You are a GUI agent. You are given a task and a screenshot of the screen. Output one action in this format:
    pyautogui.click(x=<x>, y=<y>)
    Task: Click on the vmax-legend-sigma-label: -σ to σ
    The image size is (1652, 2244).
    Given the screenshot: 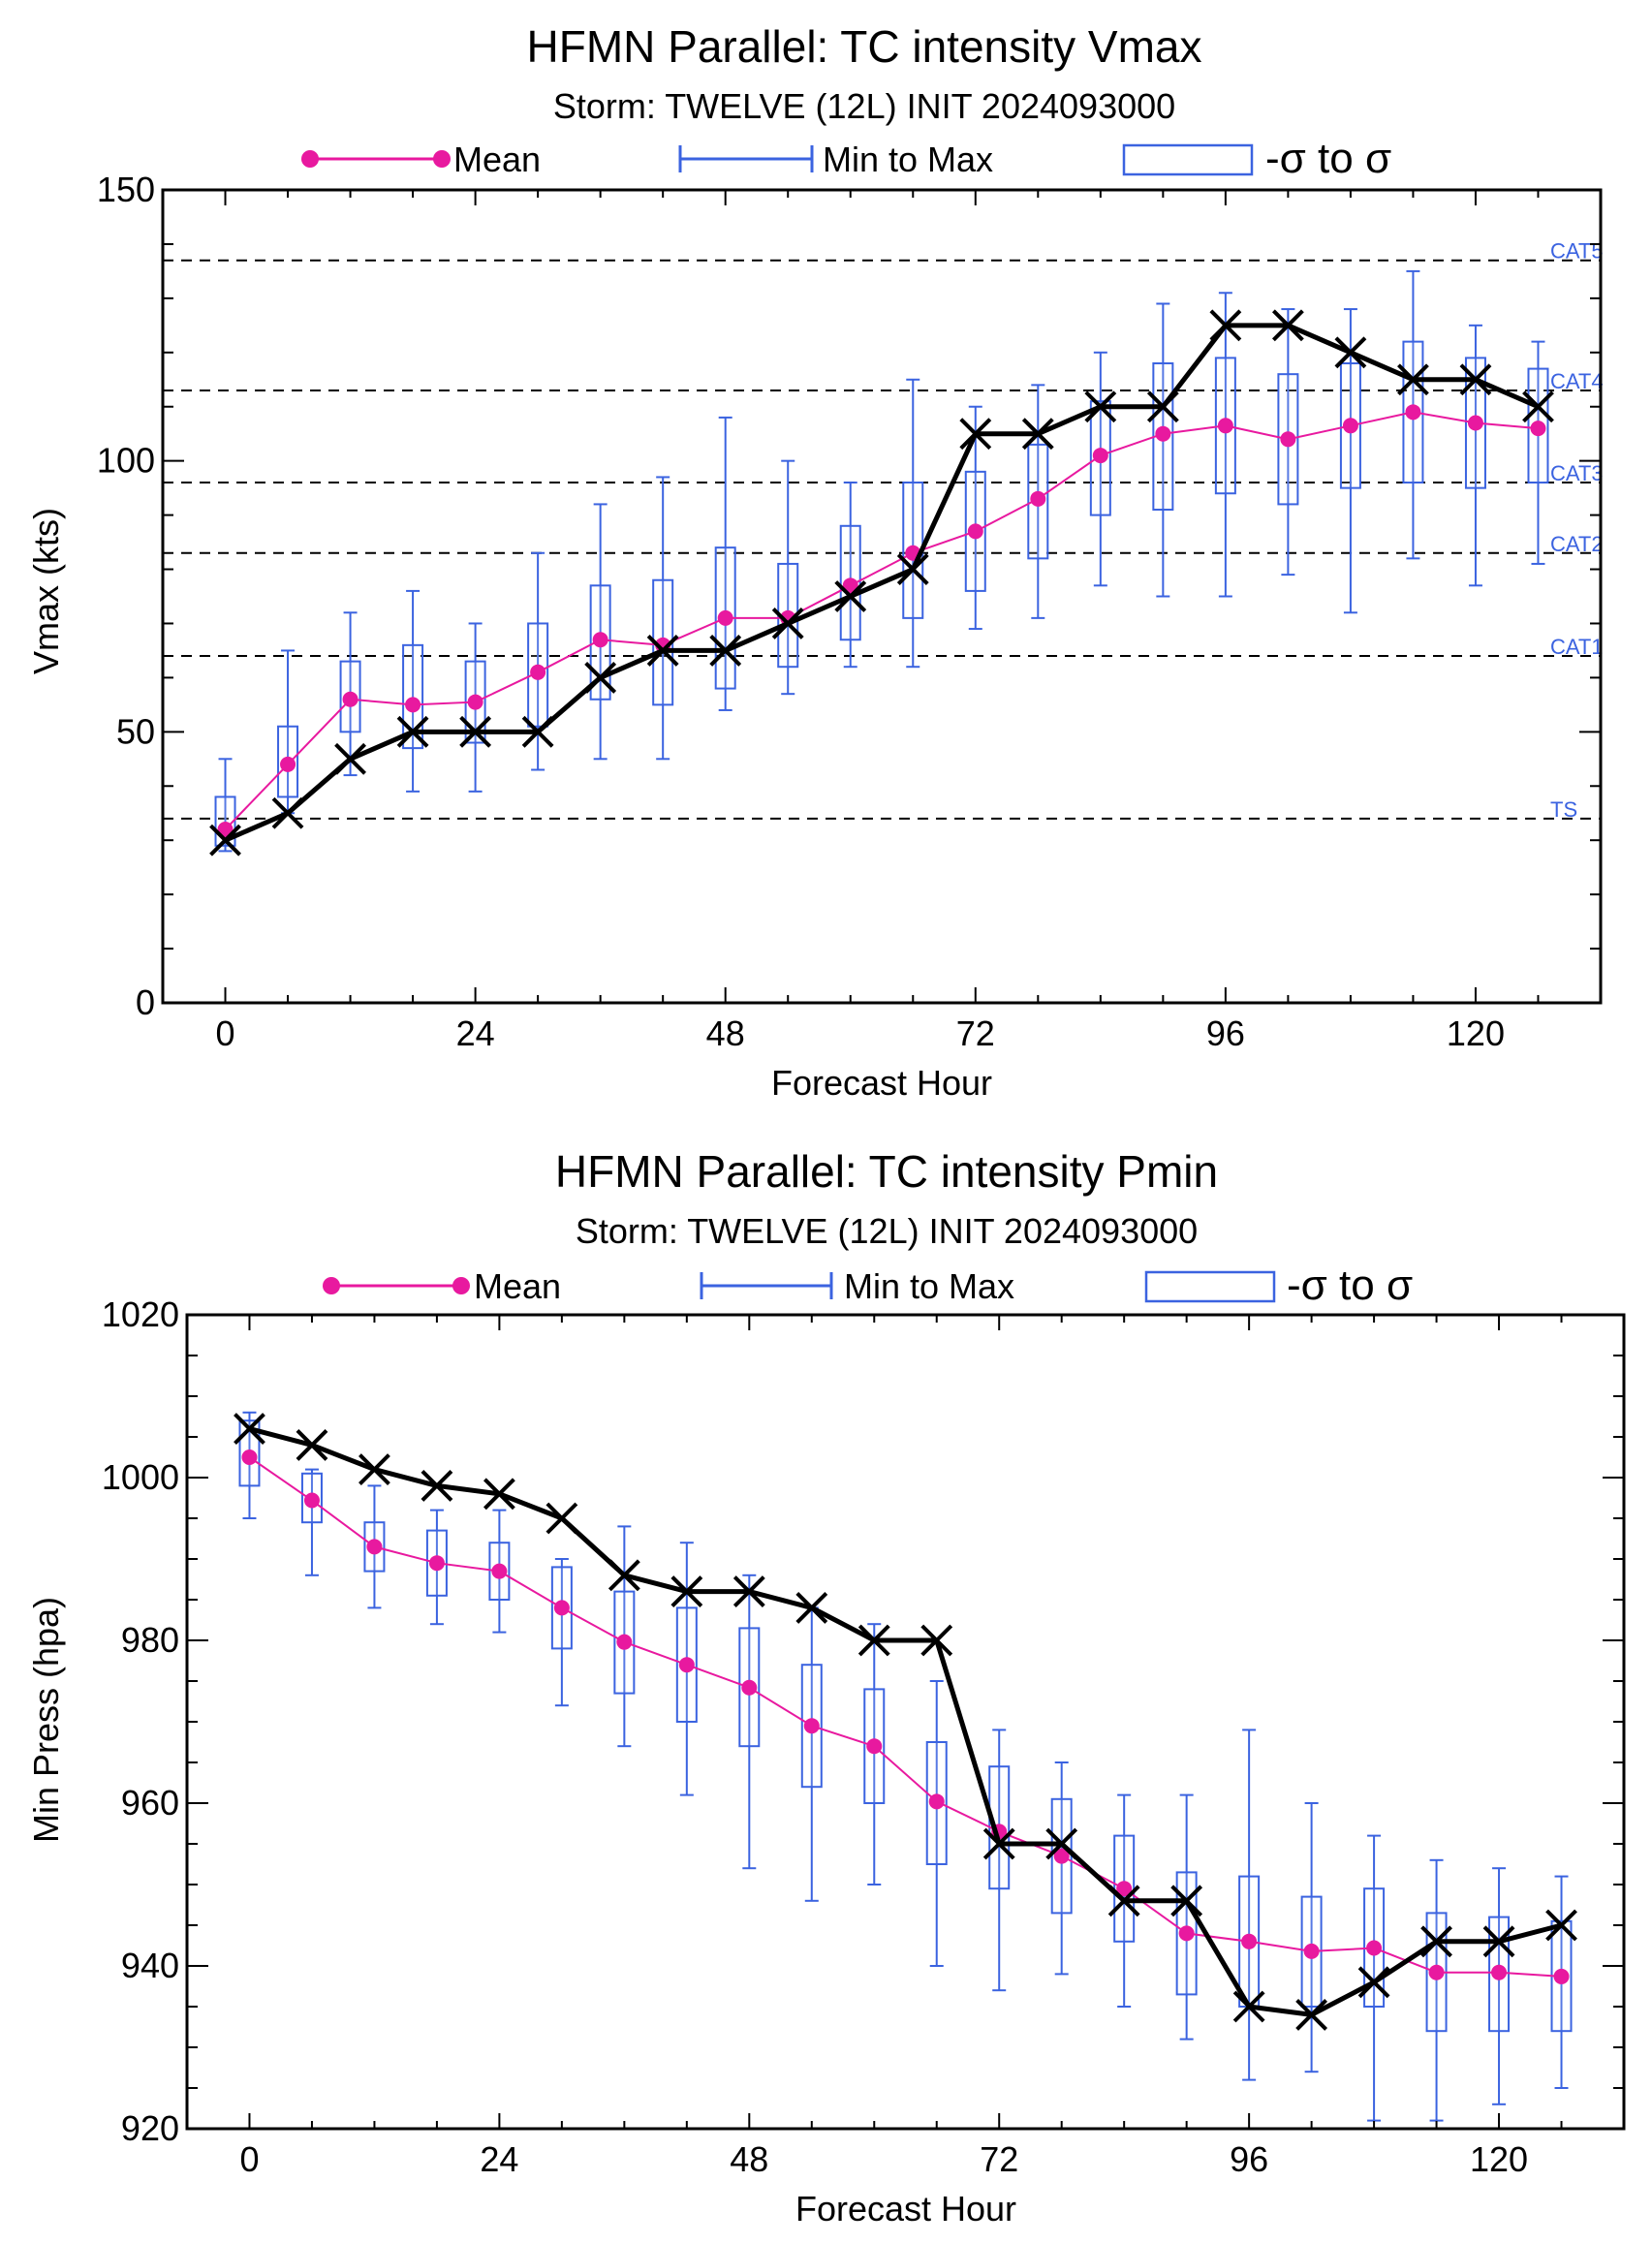 What is the action you would take?
    pyautogui.click(x=1328, y=158)
    